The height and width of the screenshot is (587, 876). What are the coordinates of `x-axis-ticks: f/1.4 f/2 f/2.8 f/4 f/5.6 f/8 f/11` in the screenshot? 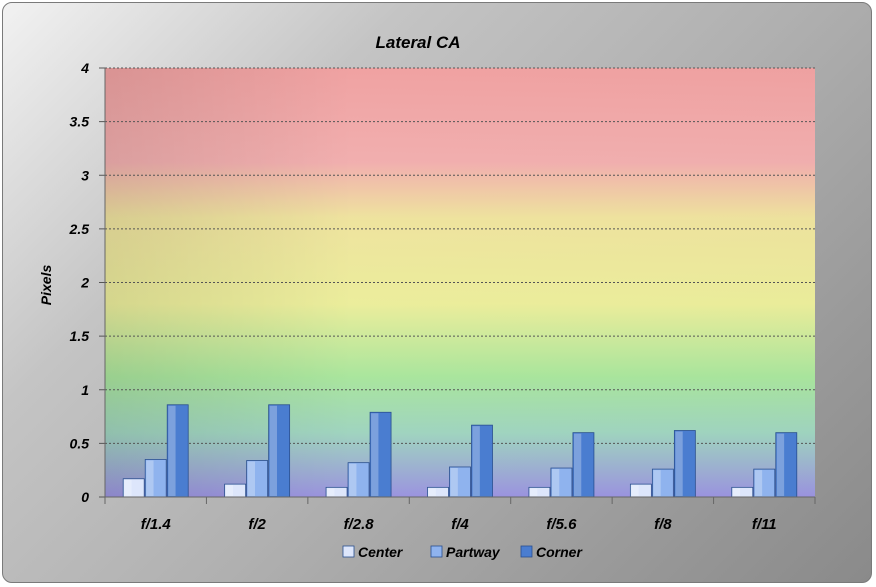 It's located at (460, 515).